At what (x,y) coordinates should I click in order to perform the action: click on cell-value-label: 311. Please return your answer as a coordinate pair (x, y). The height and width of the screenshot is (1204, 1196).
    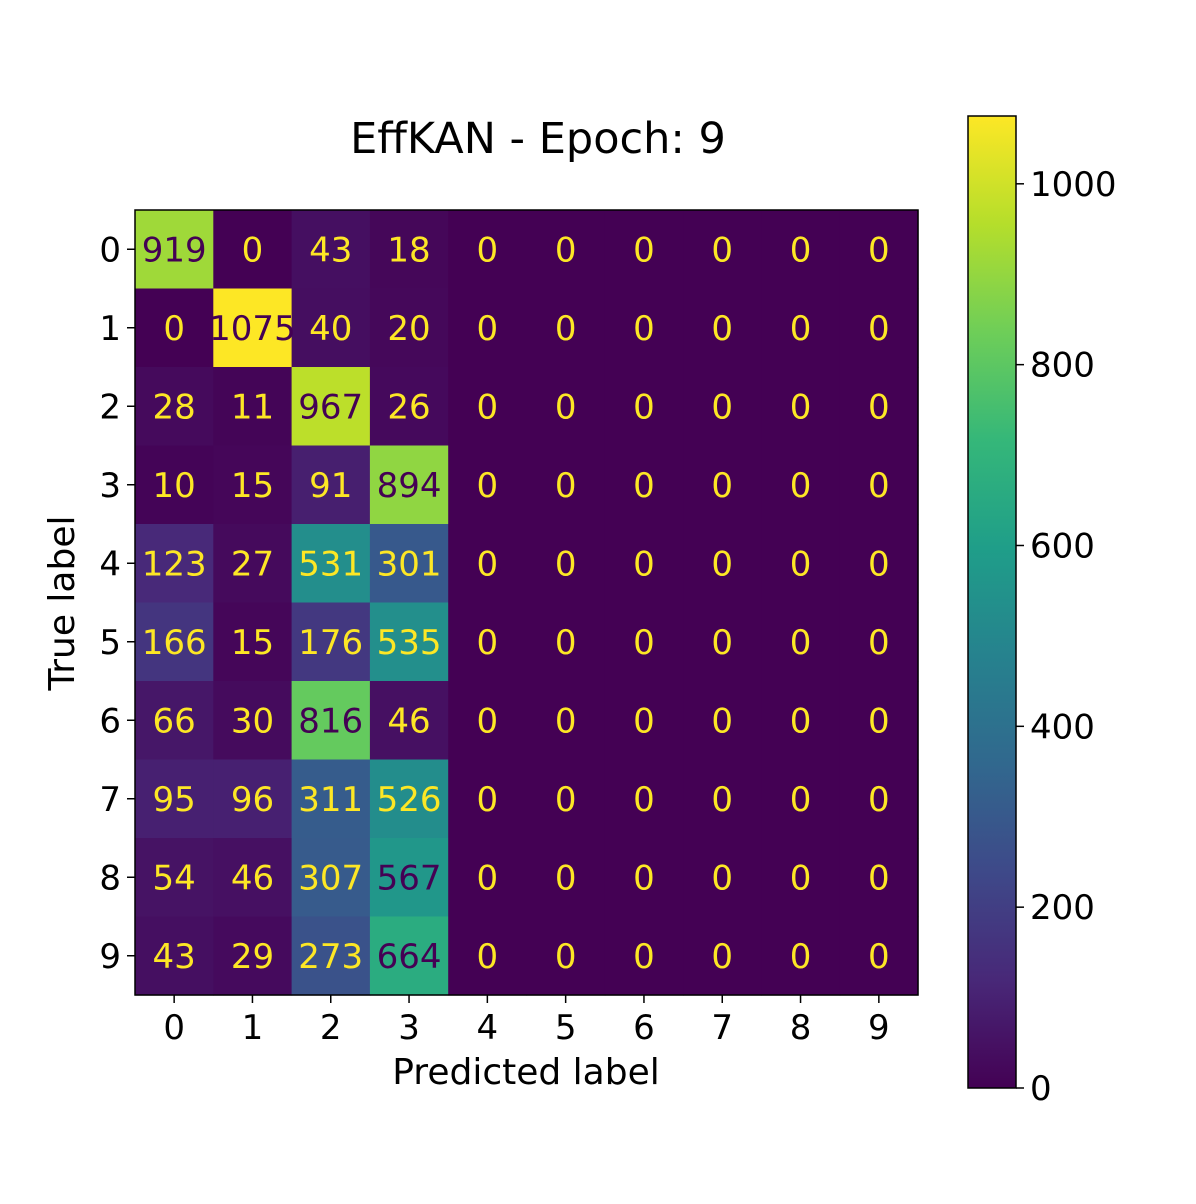
    Looking at the image, I should click on (330, 800).